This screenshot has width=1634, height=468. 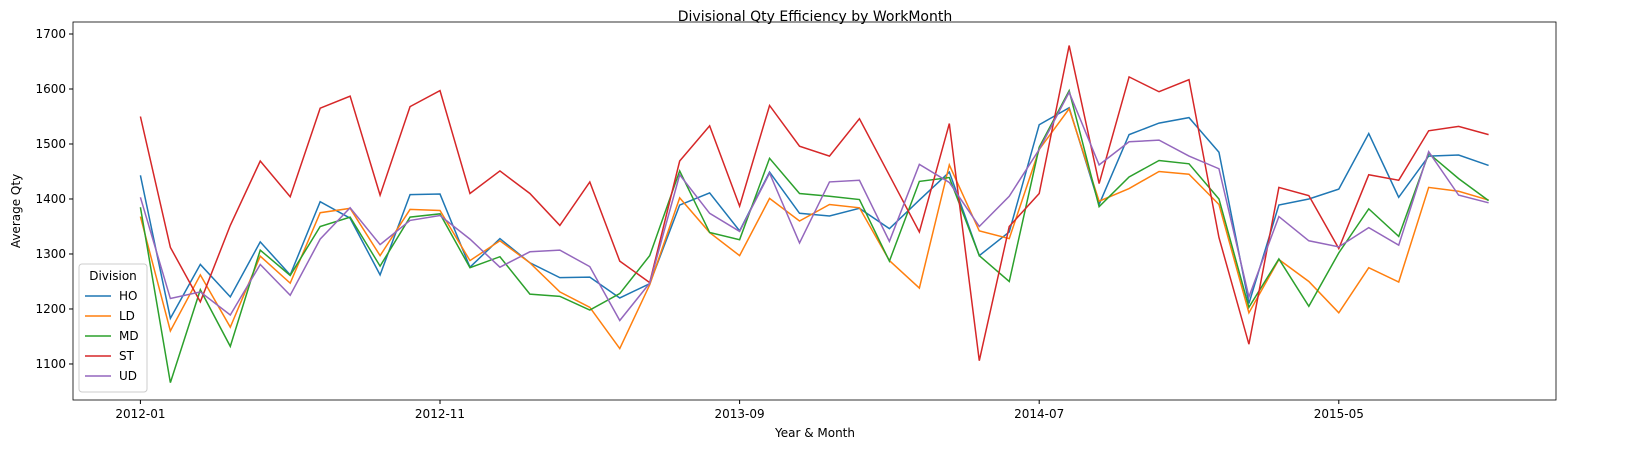 What do you see at coordinates (16, 211) in the screenshot?
I see `y-axis-label: Average Qty` at bounding box center [16, 211].